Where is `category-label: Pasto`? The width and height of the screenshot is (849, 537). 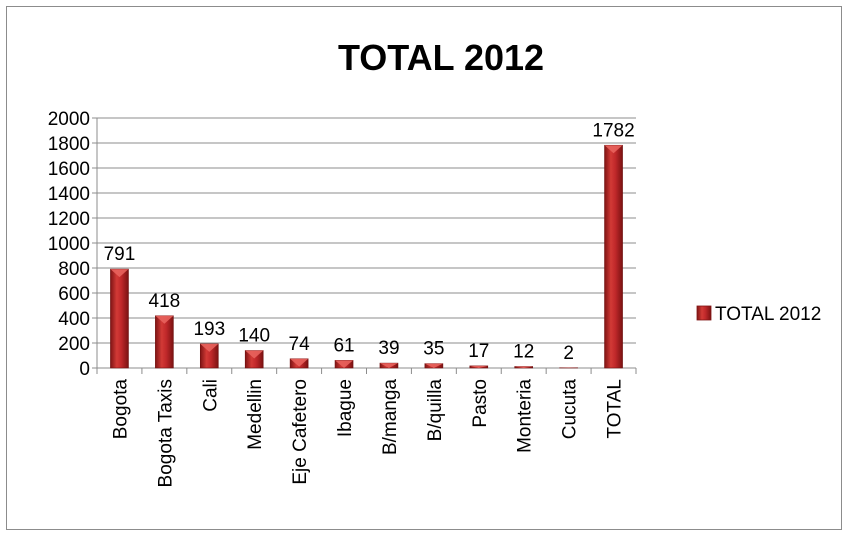
category-label: Pasto is located at coordinates (480, 403).